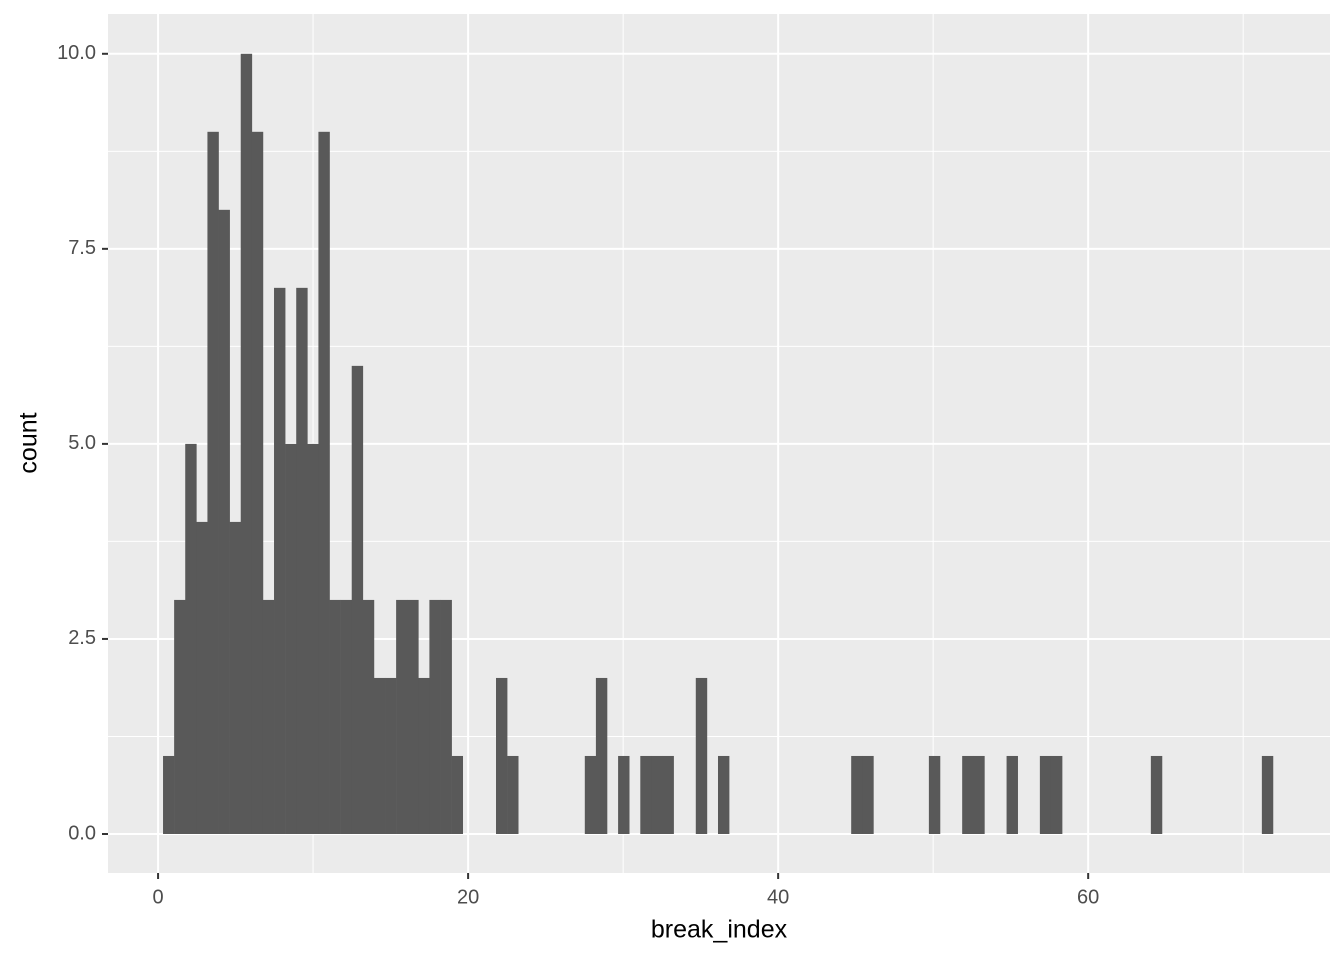  Describe the element at coordinates (82, 833) in the screenshot. I see `y-tick-label: 0.0` at that location.